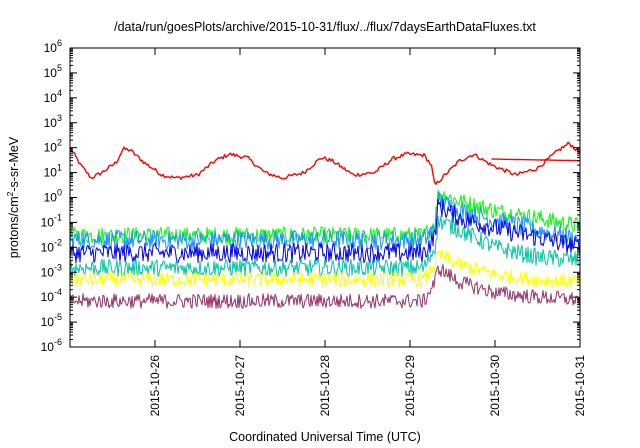 The image size is (640, 448). What do you see at coordinates (51, 295) in the screenshot?
I see `y-tick-label: 10⁻⁴` at bounding box center [51, 295].